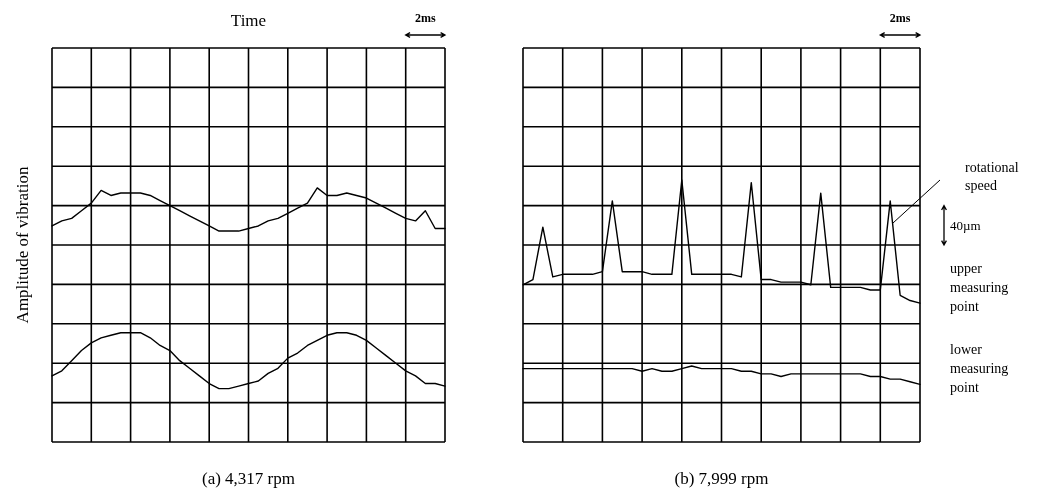 Image resolution: width=1053 pixels, height=492 pixels. What do you see at coordinates (248, 20) in the screenshot?
I see `x-axis-title: Time` at bounding box center [248, 20].